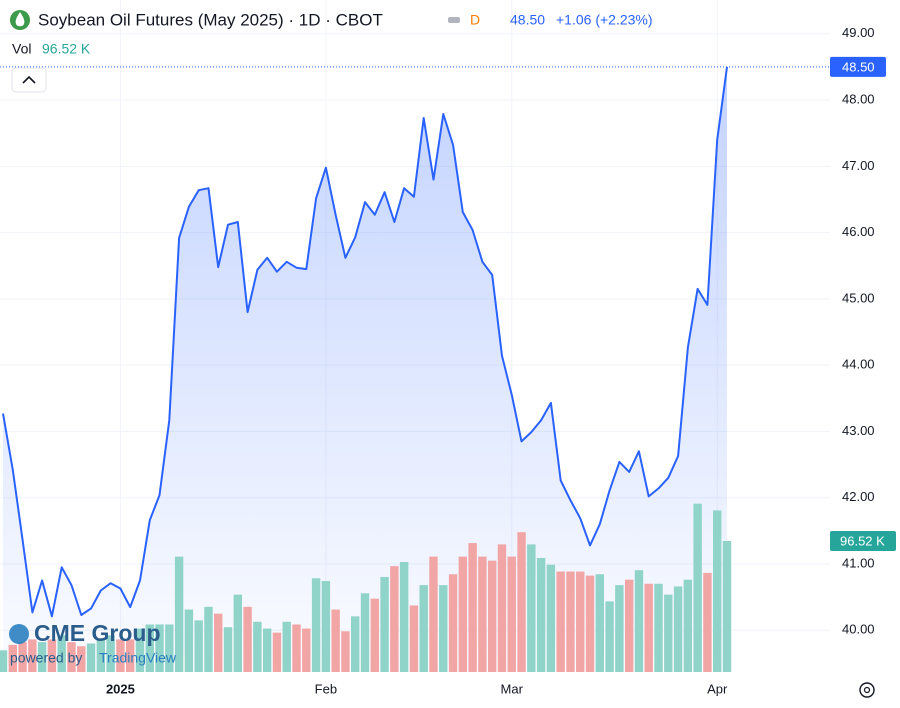 Image resolution: width=900 pixels, height=708 pixels. I want to click on y-tick-label: 42.00, so click(858, 496).